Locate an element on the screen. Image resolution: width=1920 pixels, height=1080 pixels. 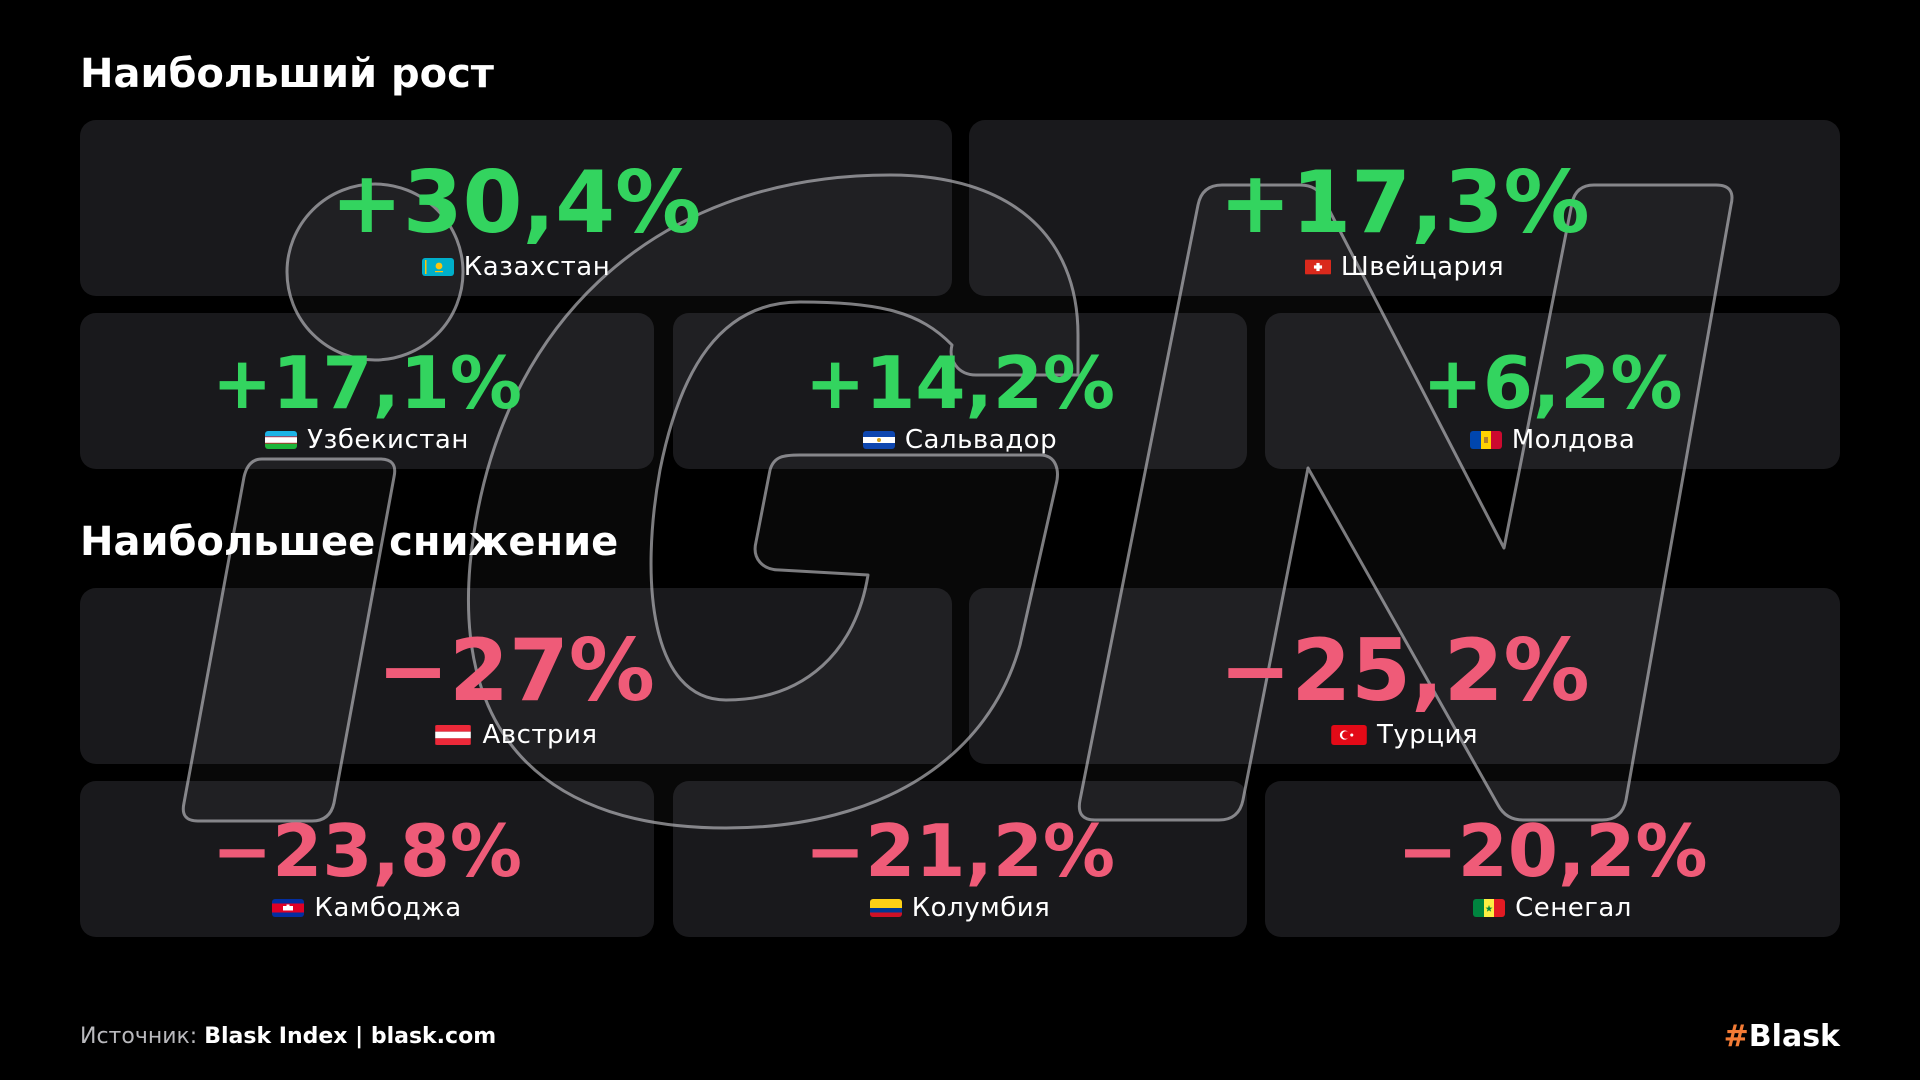
decline-card-austria-content: −27% Австрия is located at coordinates (516, 689).